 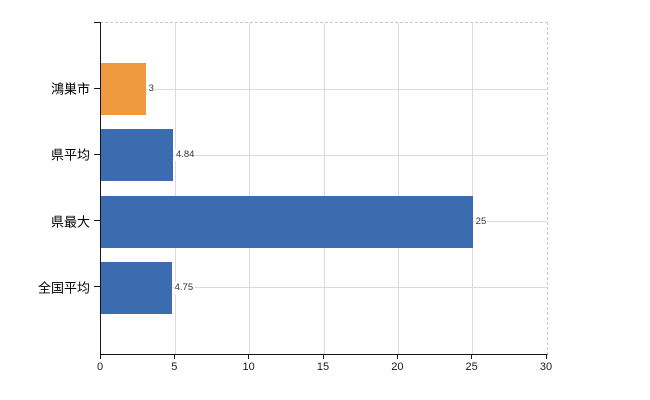 What do you see at coordinates (184, 287) in the screenshot?
I see `value-label: 4.75` at bounding box center [184, 287].